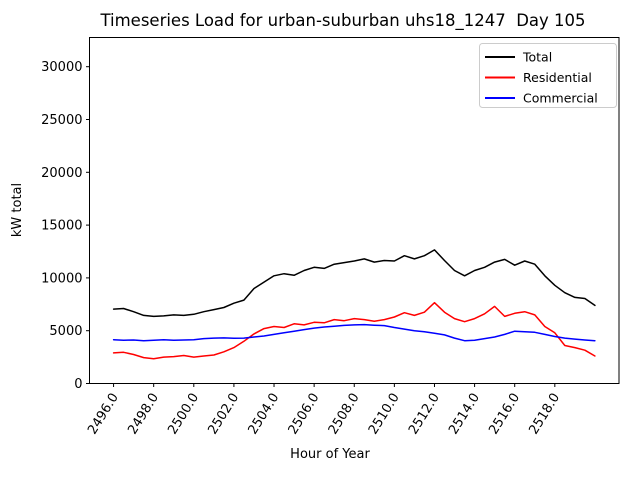 This screenshot has width=640, height=480. Describe the element at coordinates (61, 226) in the screenshot. I see `y-tick-label: 15000` at that location.